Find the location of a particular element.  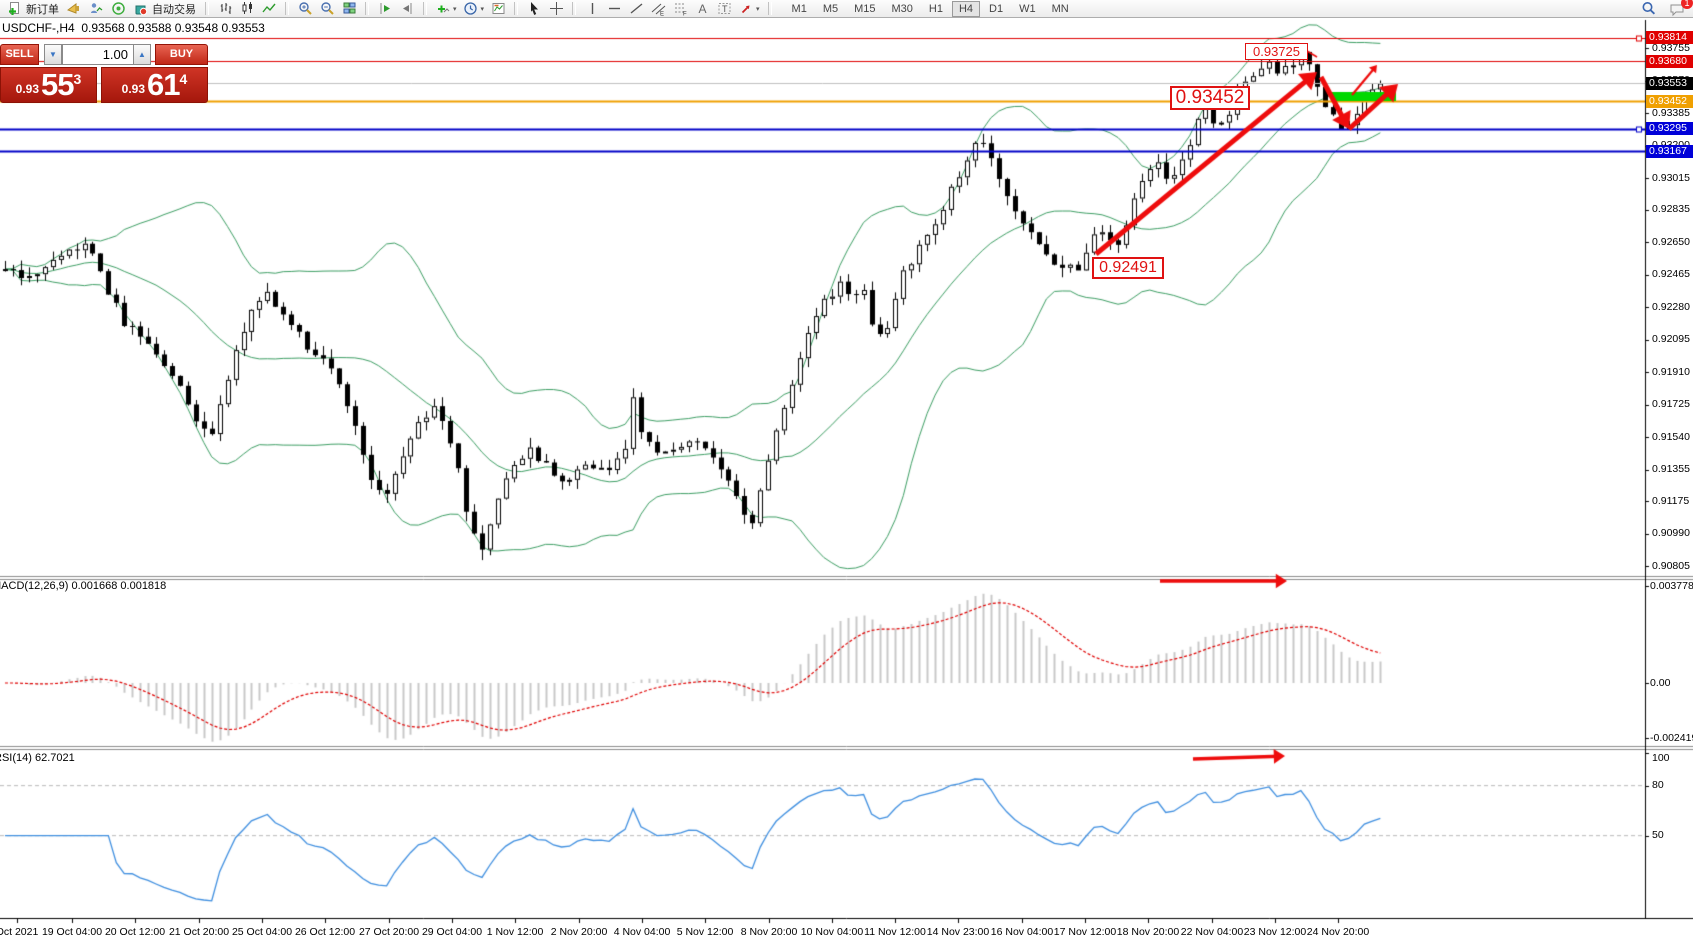

arrows-icon is located at coordinates (746, 9).